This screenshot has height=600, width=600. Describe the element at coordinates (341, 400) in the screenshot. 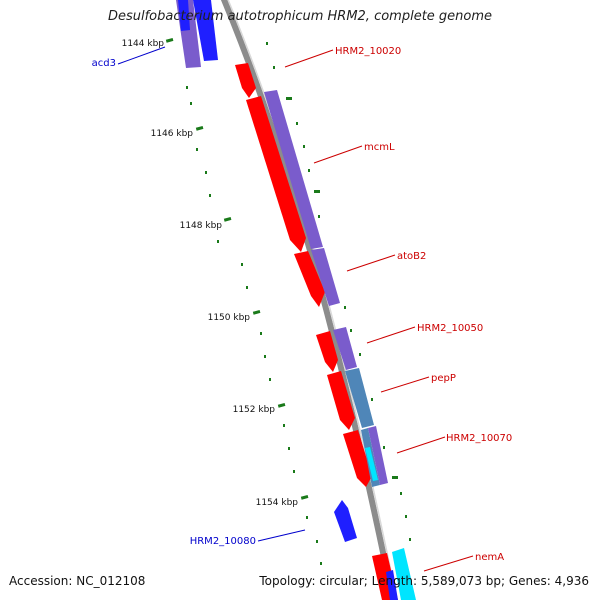

I see `gene-arrow-pepp` at that location.